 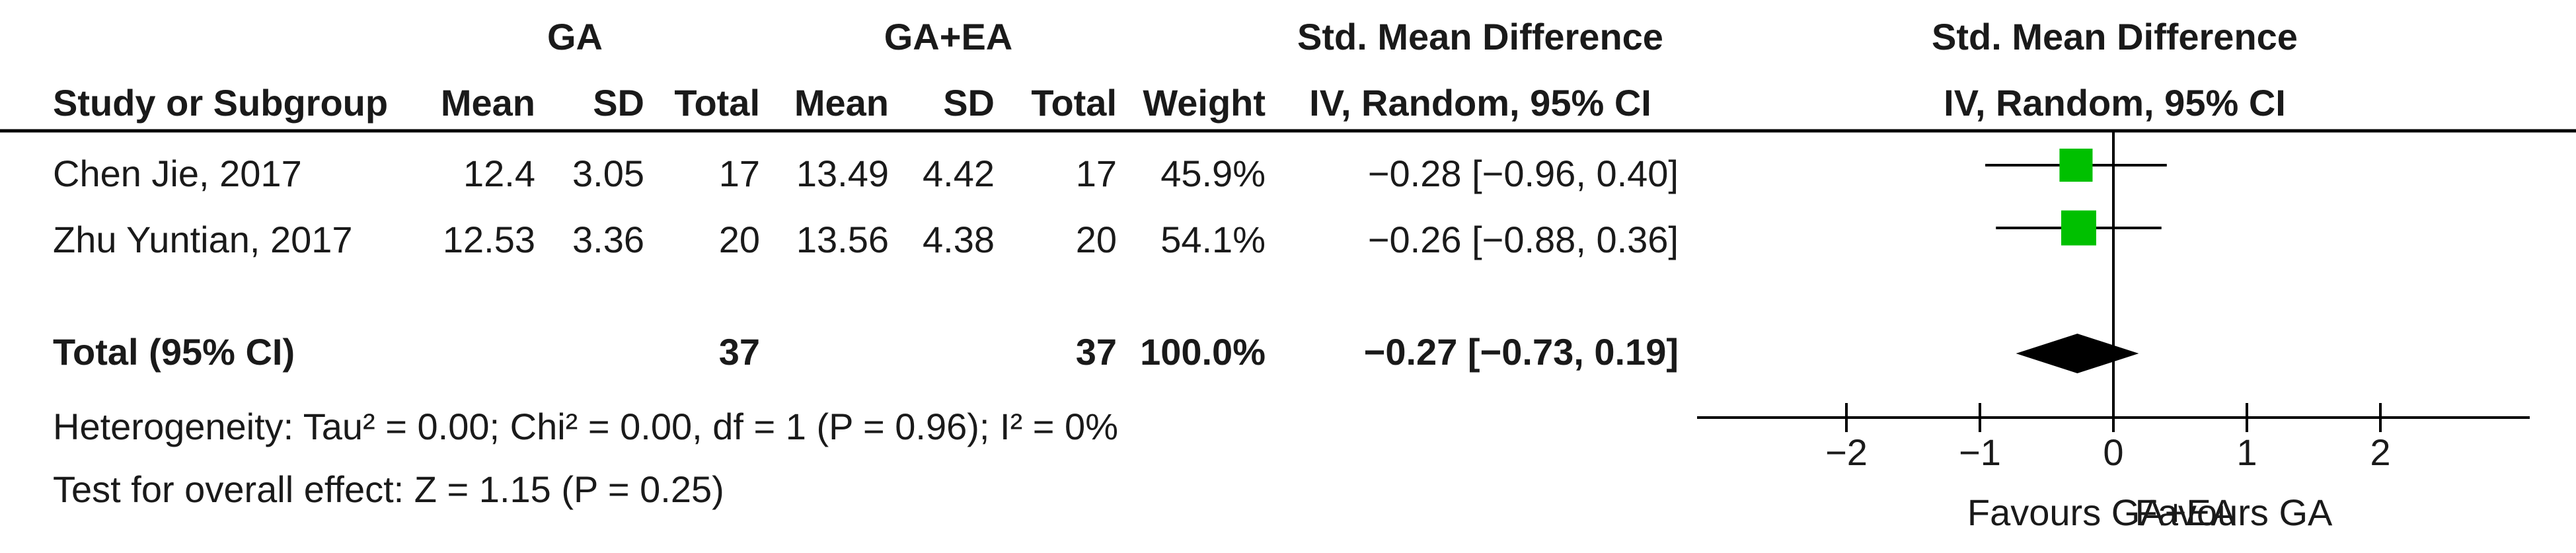 What do you see at coordinates (1096, 240) in the screenshot?
I see `study-2-total2: 20` at bounding box center [1096, 240].